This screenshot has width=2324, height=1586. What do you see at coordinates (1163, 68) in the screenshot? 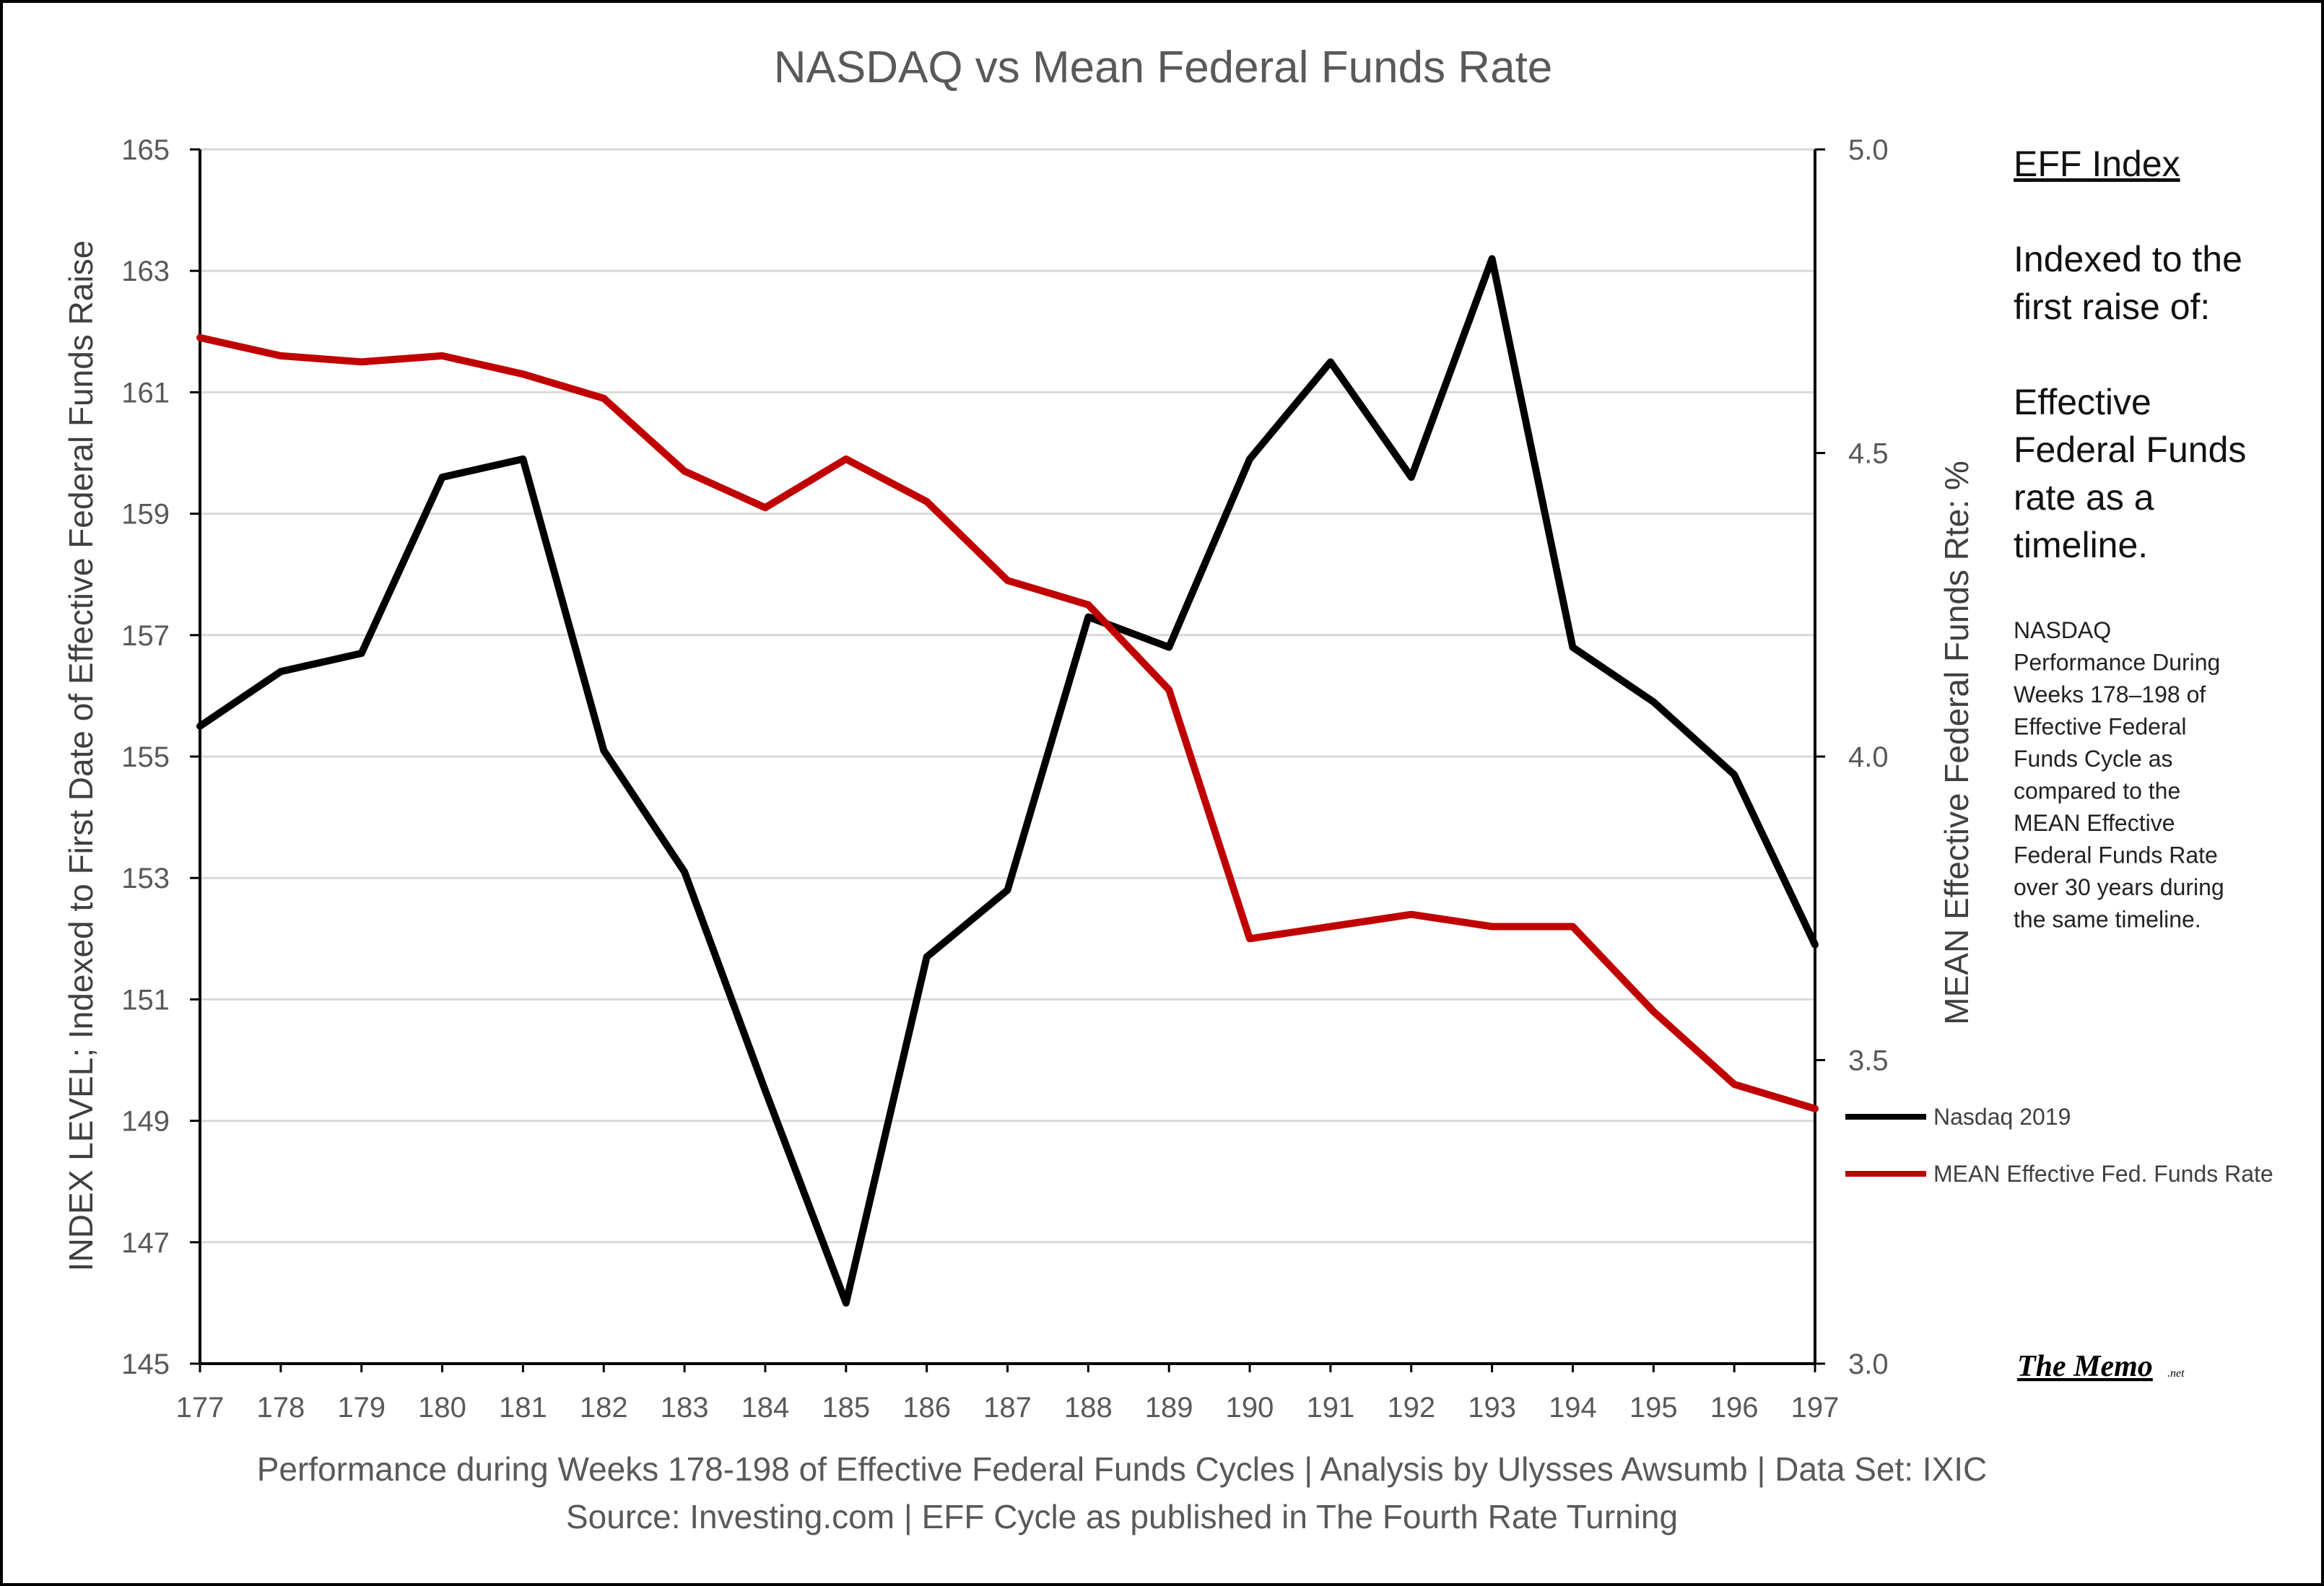
I see `chart-title: NASDAQ vs Mean Federal Funds Rate` at bounding box center [1163, 68].